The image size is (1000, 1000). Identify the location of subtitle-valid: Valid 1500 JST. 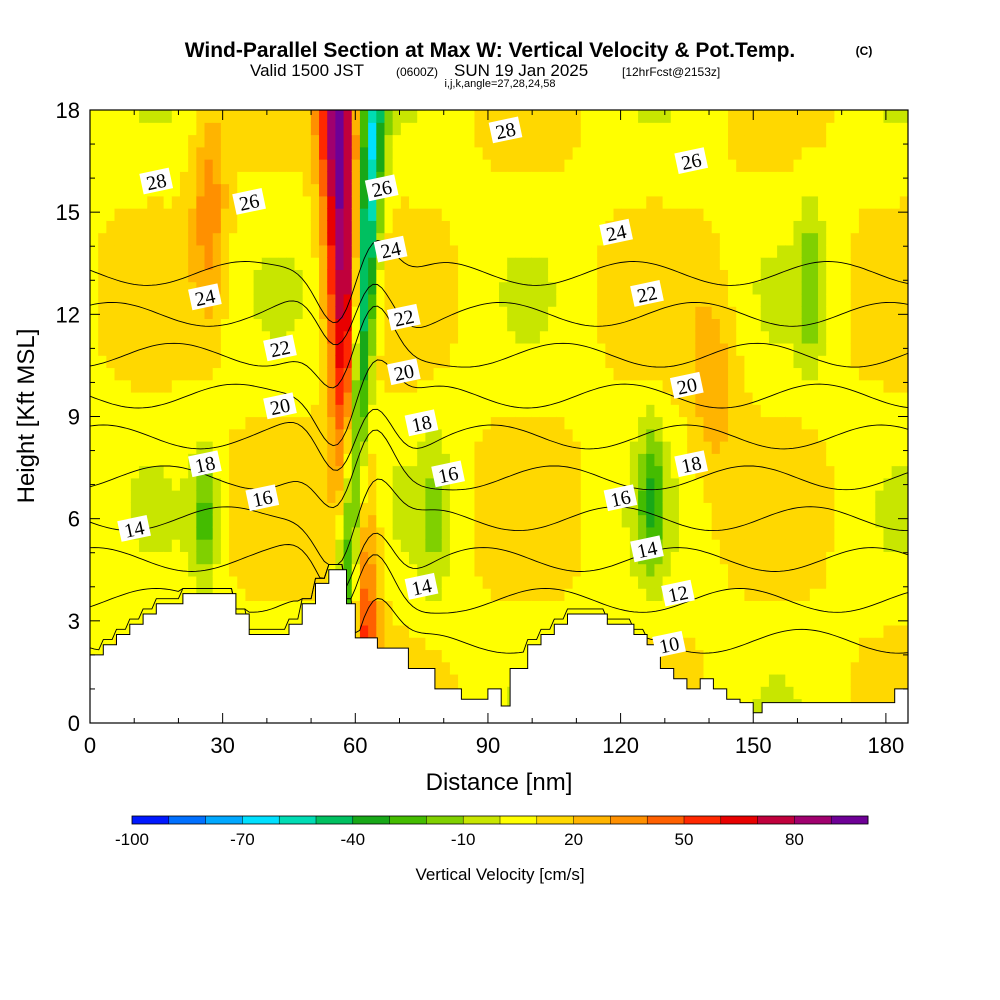
(307, 70).